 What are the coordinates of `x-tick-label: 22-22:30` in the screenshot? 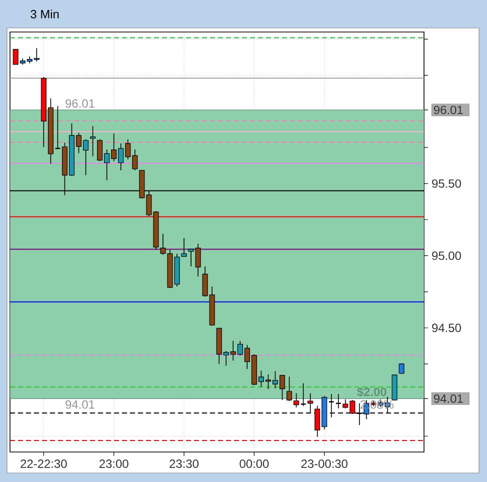 It's located at (43, 464).